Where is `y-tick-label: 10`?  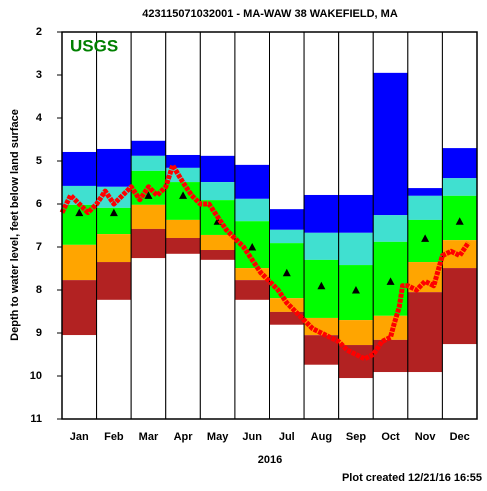
y-tick-label: 10 is located at coordinates (36, 376).